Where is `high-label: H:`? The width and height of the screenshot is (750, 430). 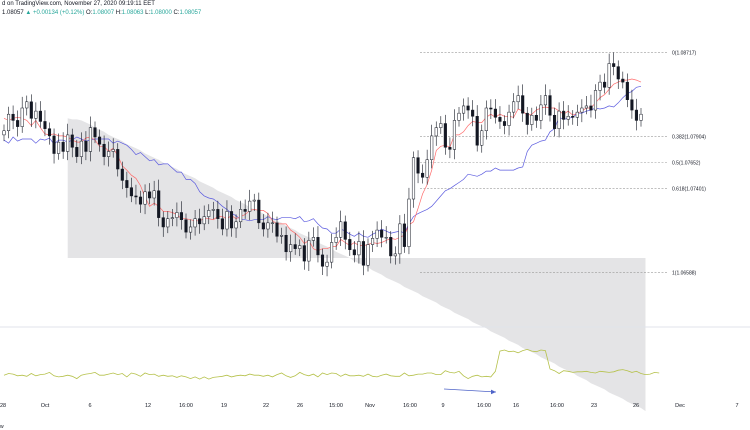
high-label: H: is located at coordinates (118, 13).